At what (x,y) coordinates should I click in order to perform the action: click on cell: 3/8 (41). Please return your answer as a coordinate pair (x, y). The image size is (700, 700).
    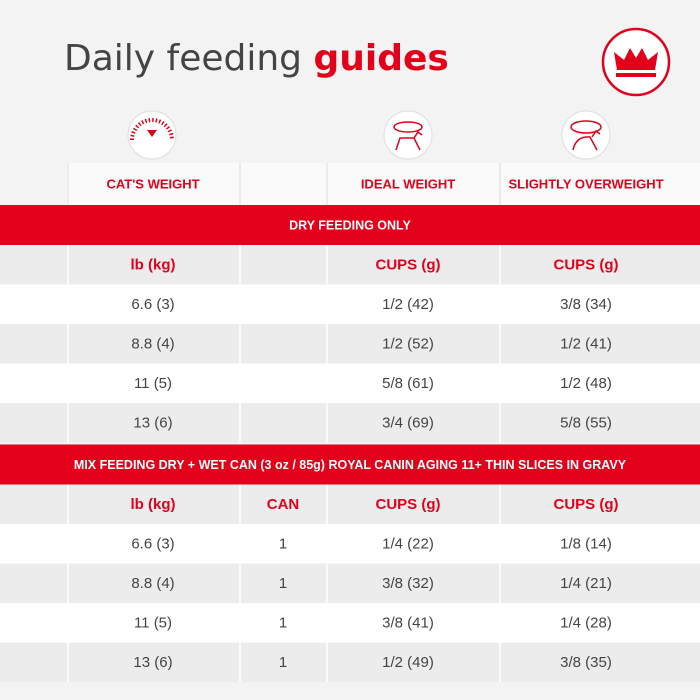
    Looking at the image, I should click on (408, 623).